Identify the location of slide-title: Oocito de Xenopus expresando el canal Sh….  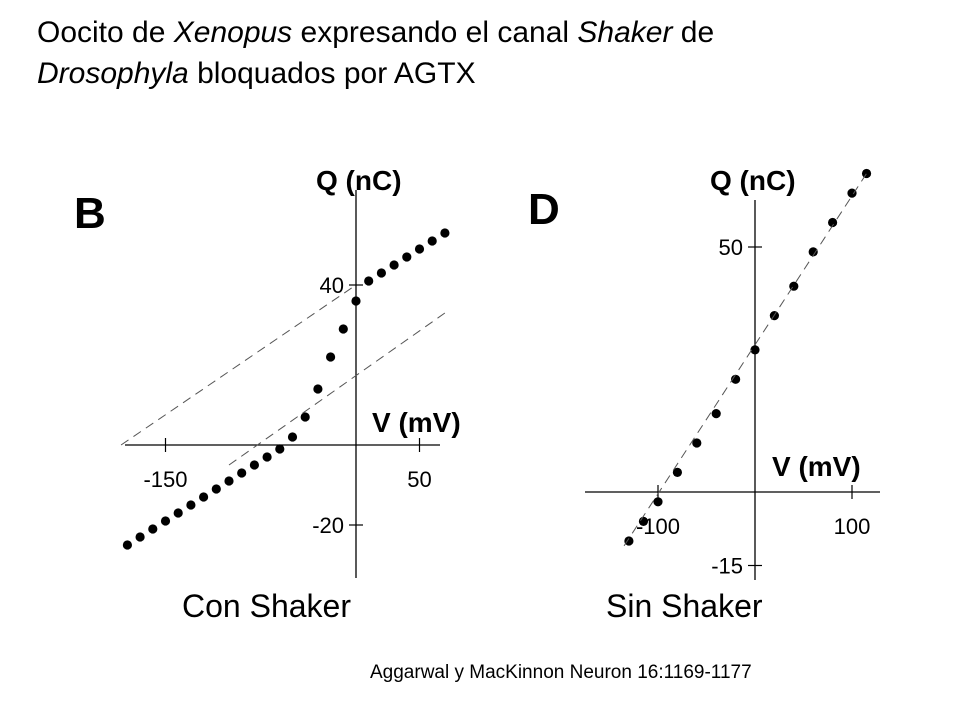
(487, 53).